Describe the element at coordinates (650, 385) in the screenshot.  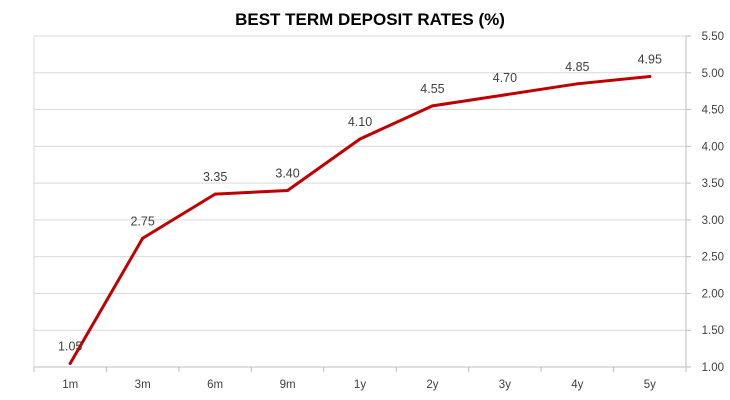
I see `x-tick-label: 5y` at that location.